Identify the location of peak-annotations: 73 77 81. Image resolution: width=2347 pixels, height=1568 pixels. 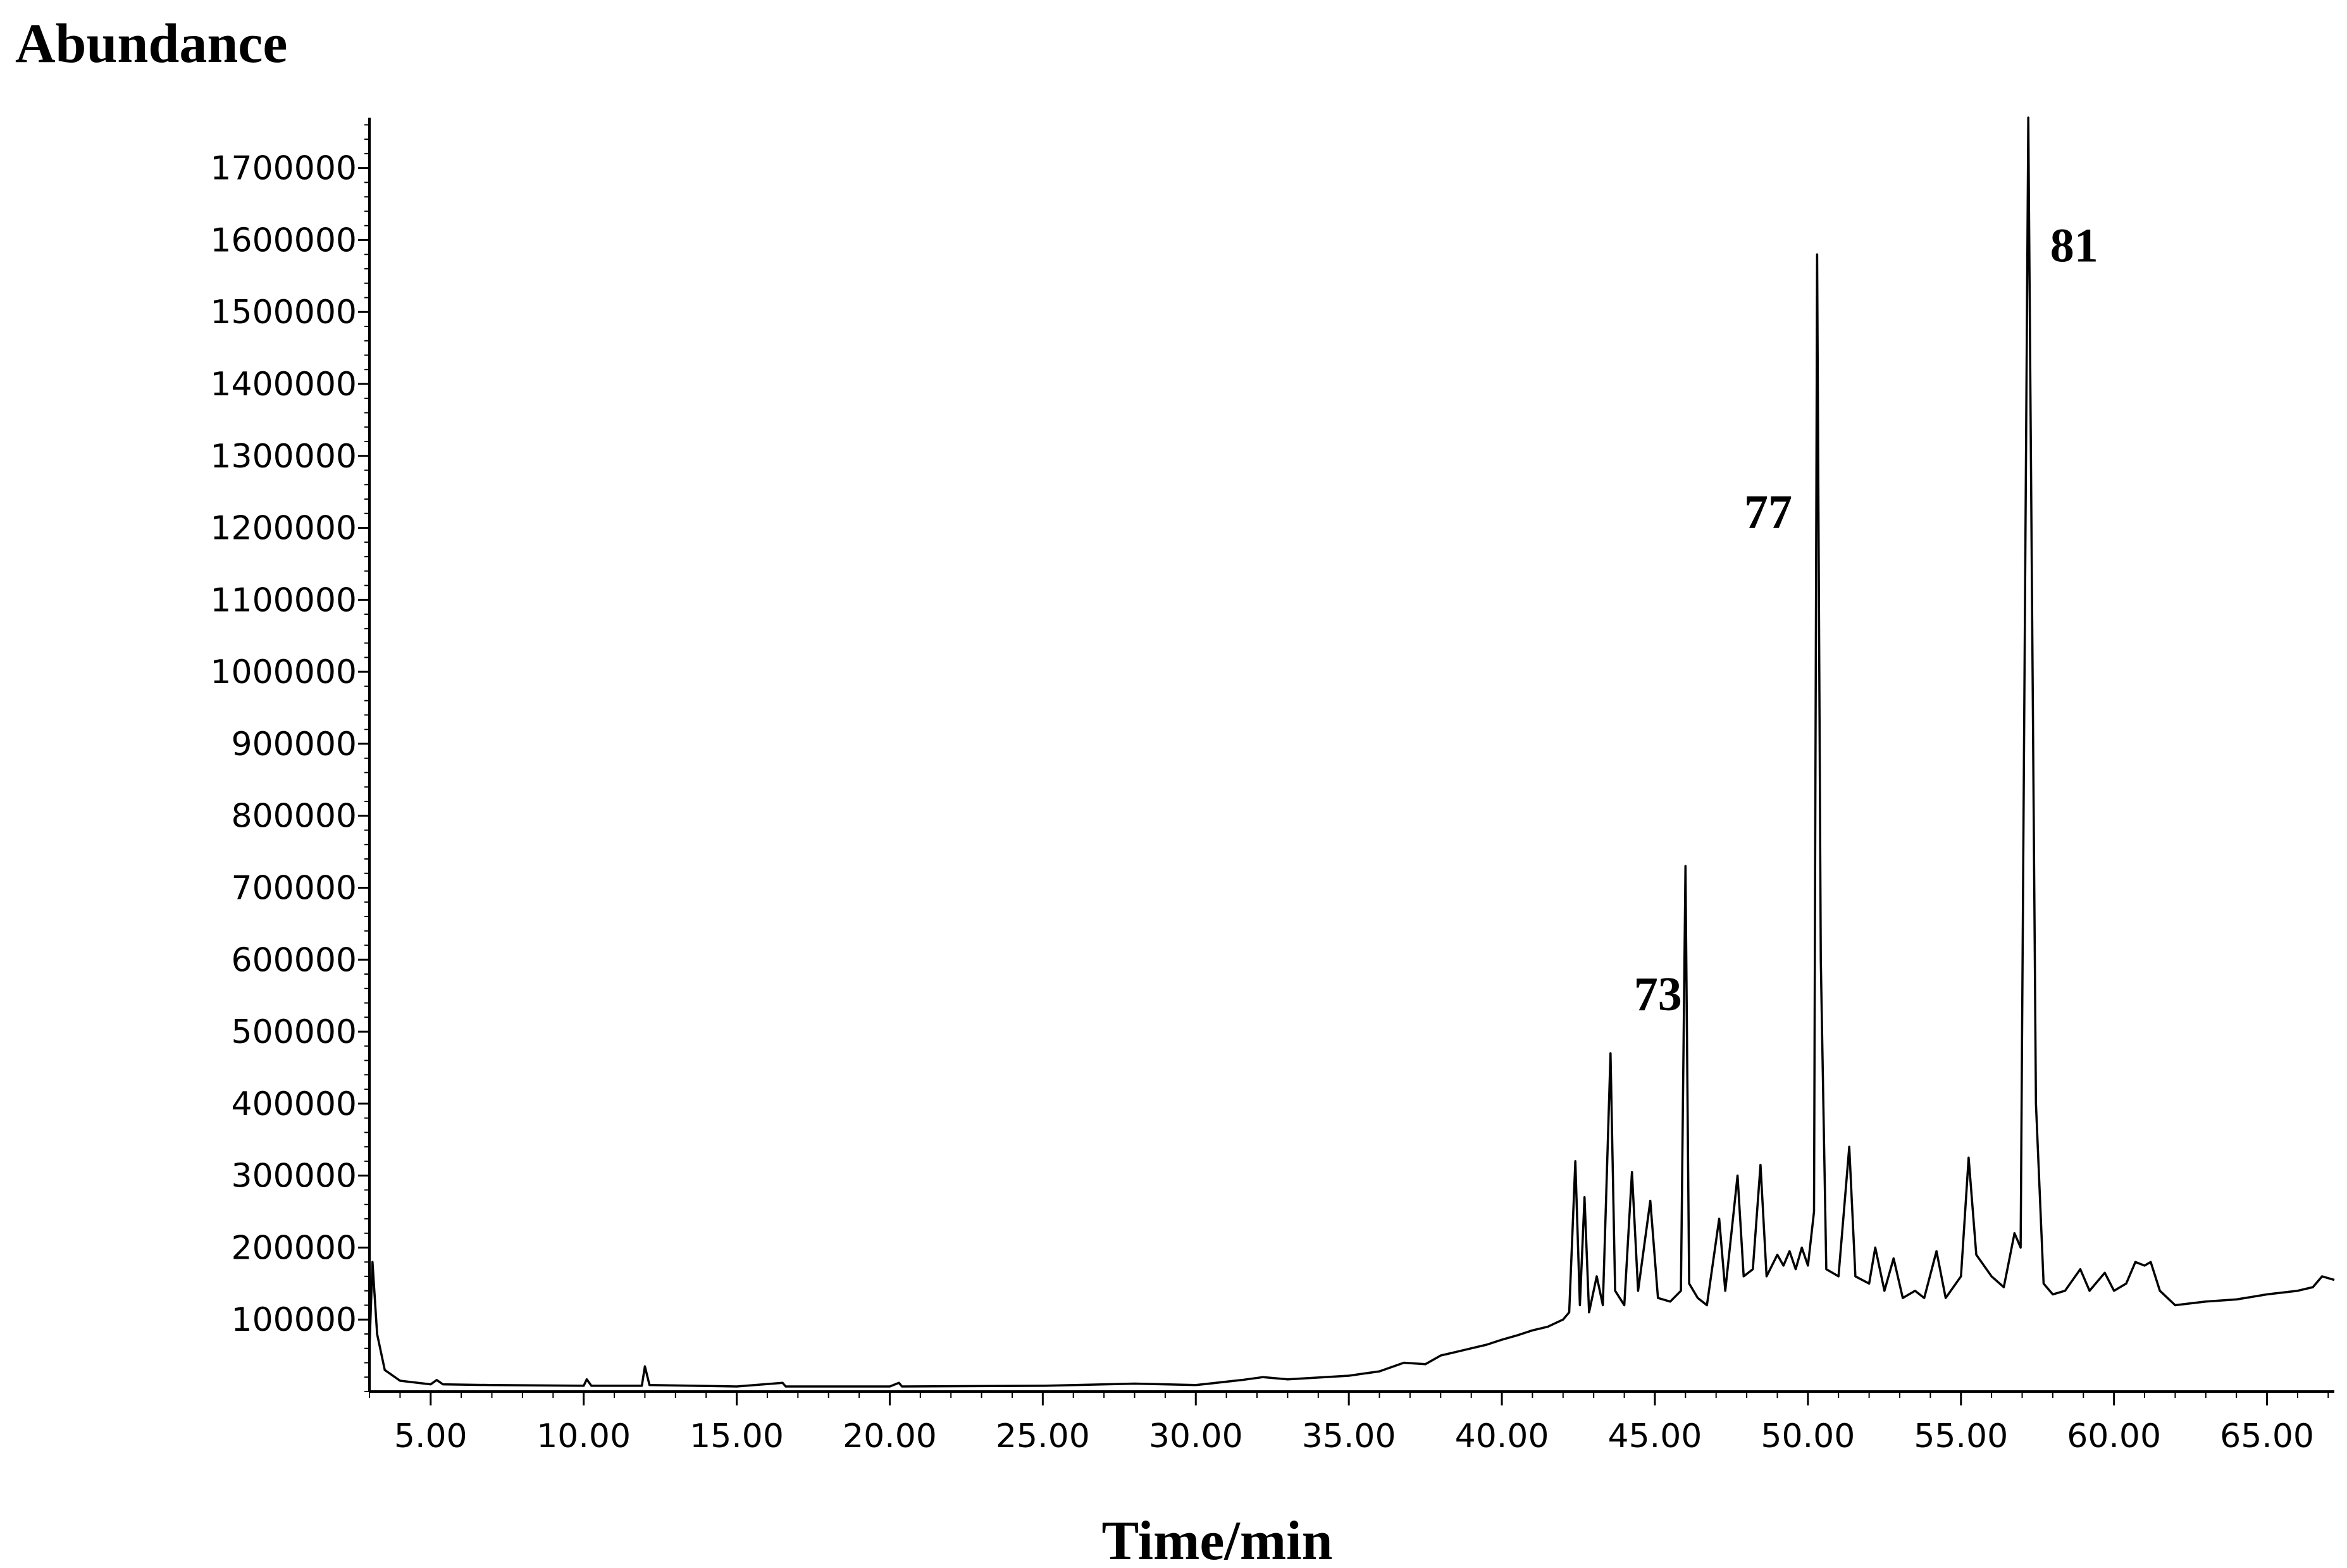
(1866, 620).